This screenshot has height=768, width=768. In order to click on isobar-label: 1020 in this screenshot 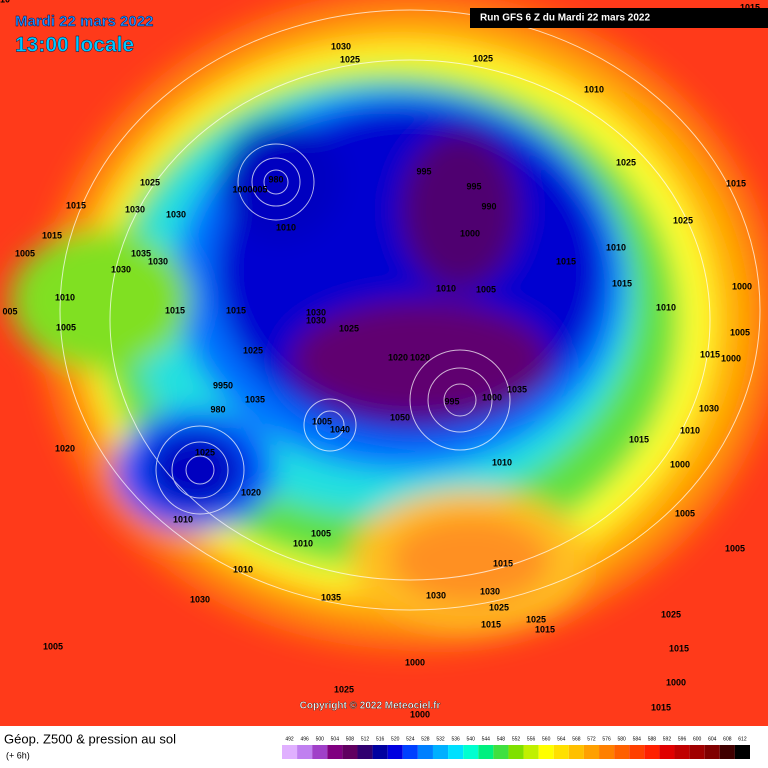, I will do `click(251, 492)`.